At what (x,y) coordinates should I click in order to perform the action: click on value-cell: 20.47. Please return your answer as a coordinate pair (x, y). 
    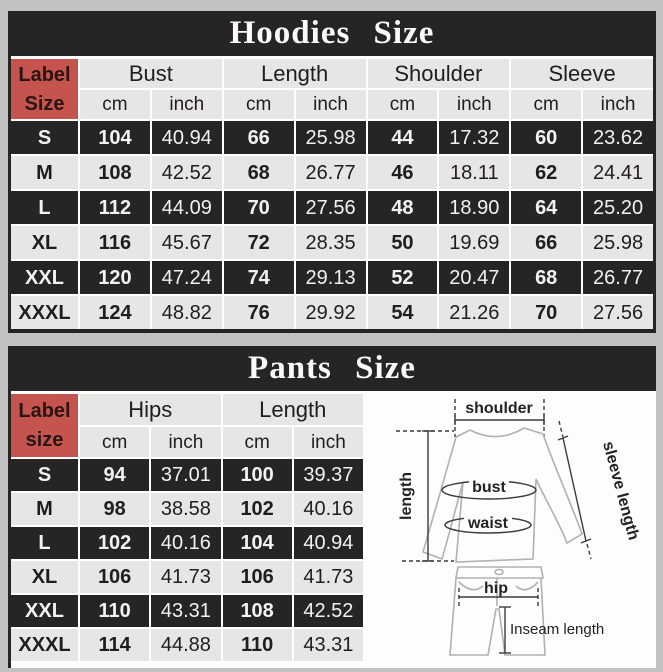
    Looking at the image, I should click on (474, 277).